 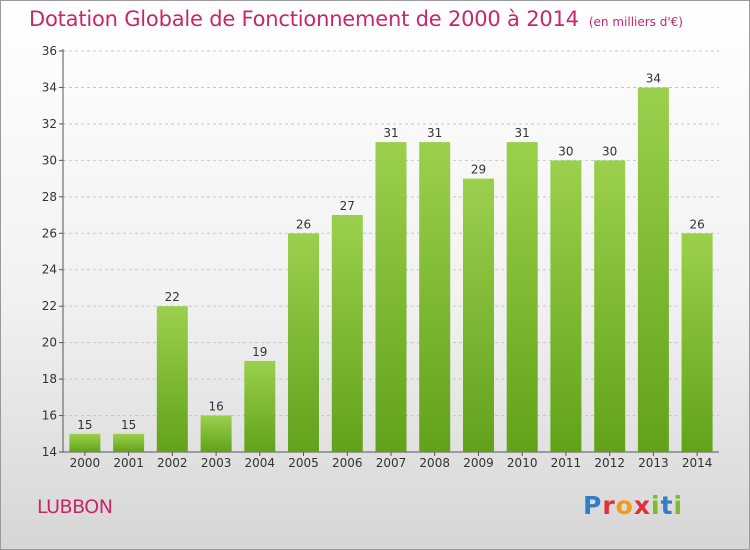 What do you see at coordinates (216, 433) in the screenshot?
I see `bar-2003` at bounding box center [216, 433].